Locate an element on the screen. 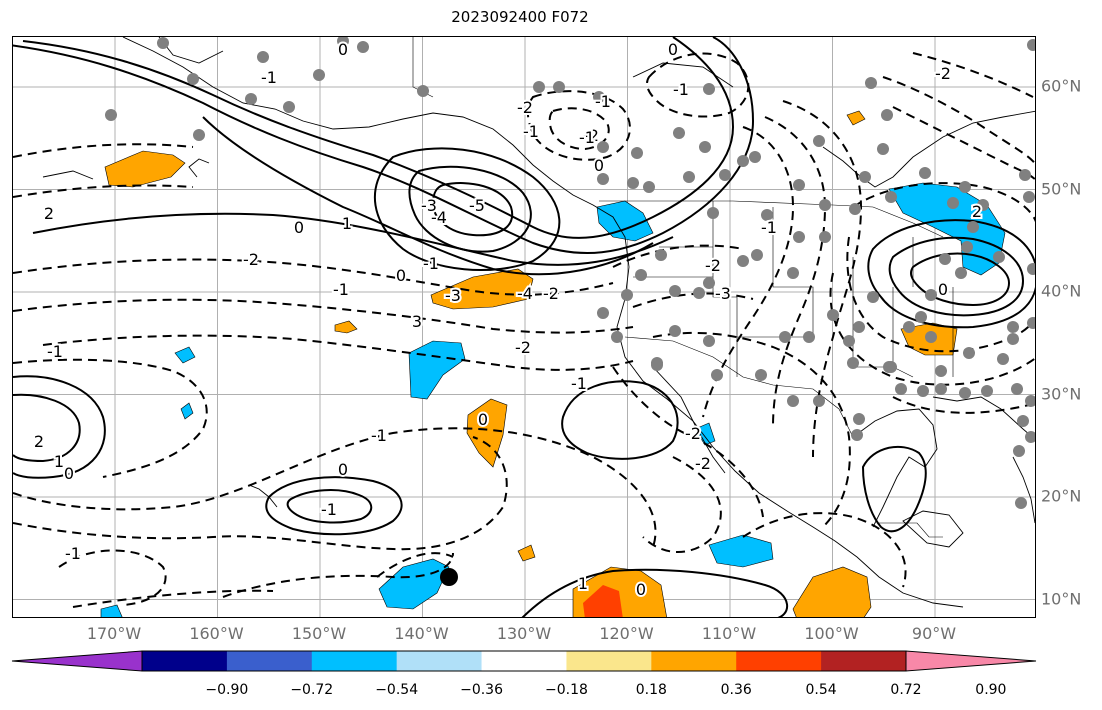 Image resolution: width=1102 pixels, height=710 pixels. contour-label: -3 is located at coordinates (723, 293).